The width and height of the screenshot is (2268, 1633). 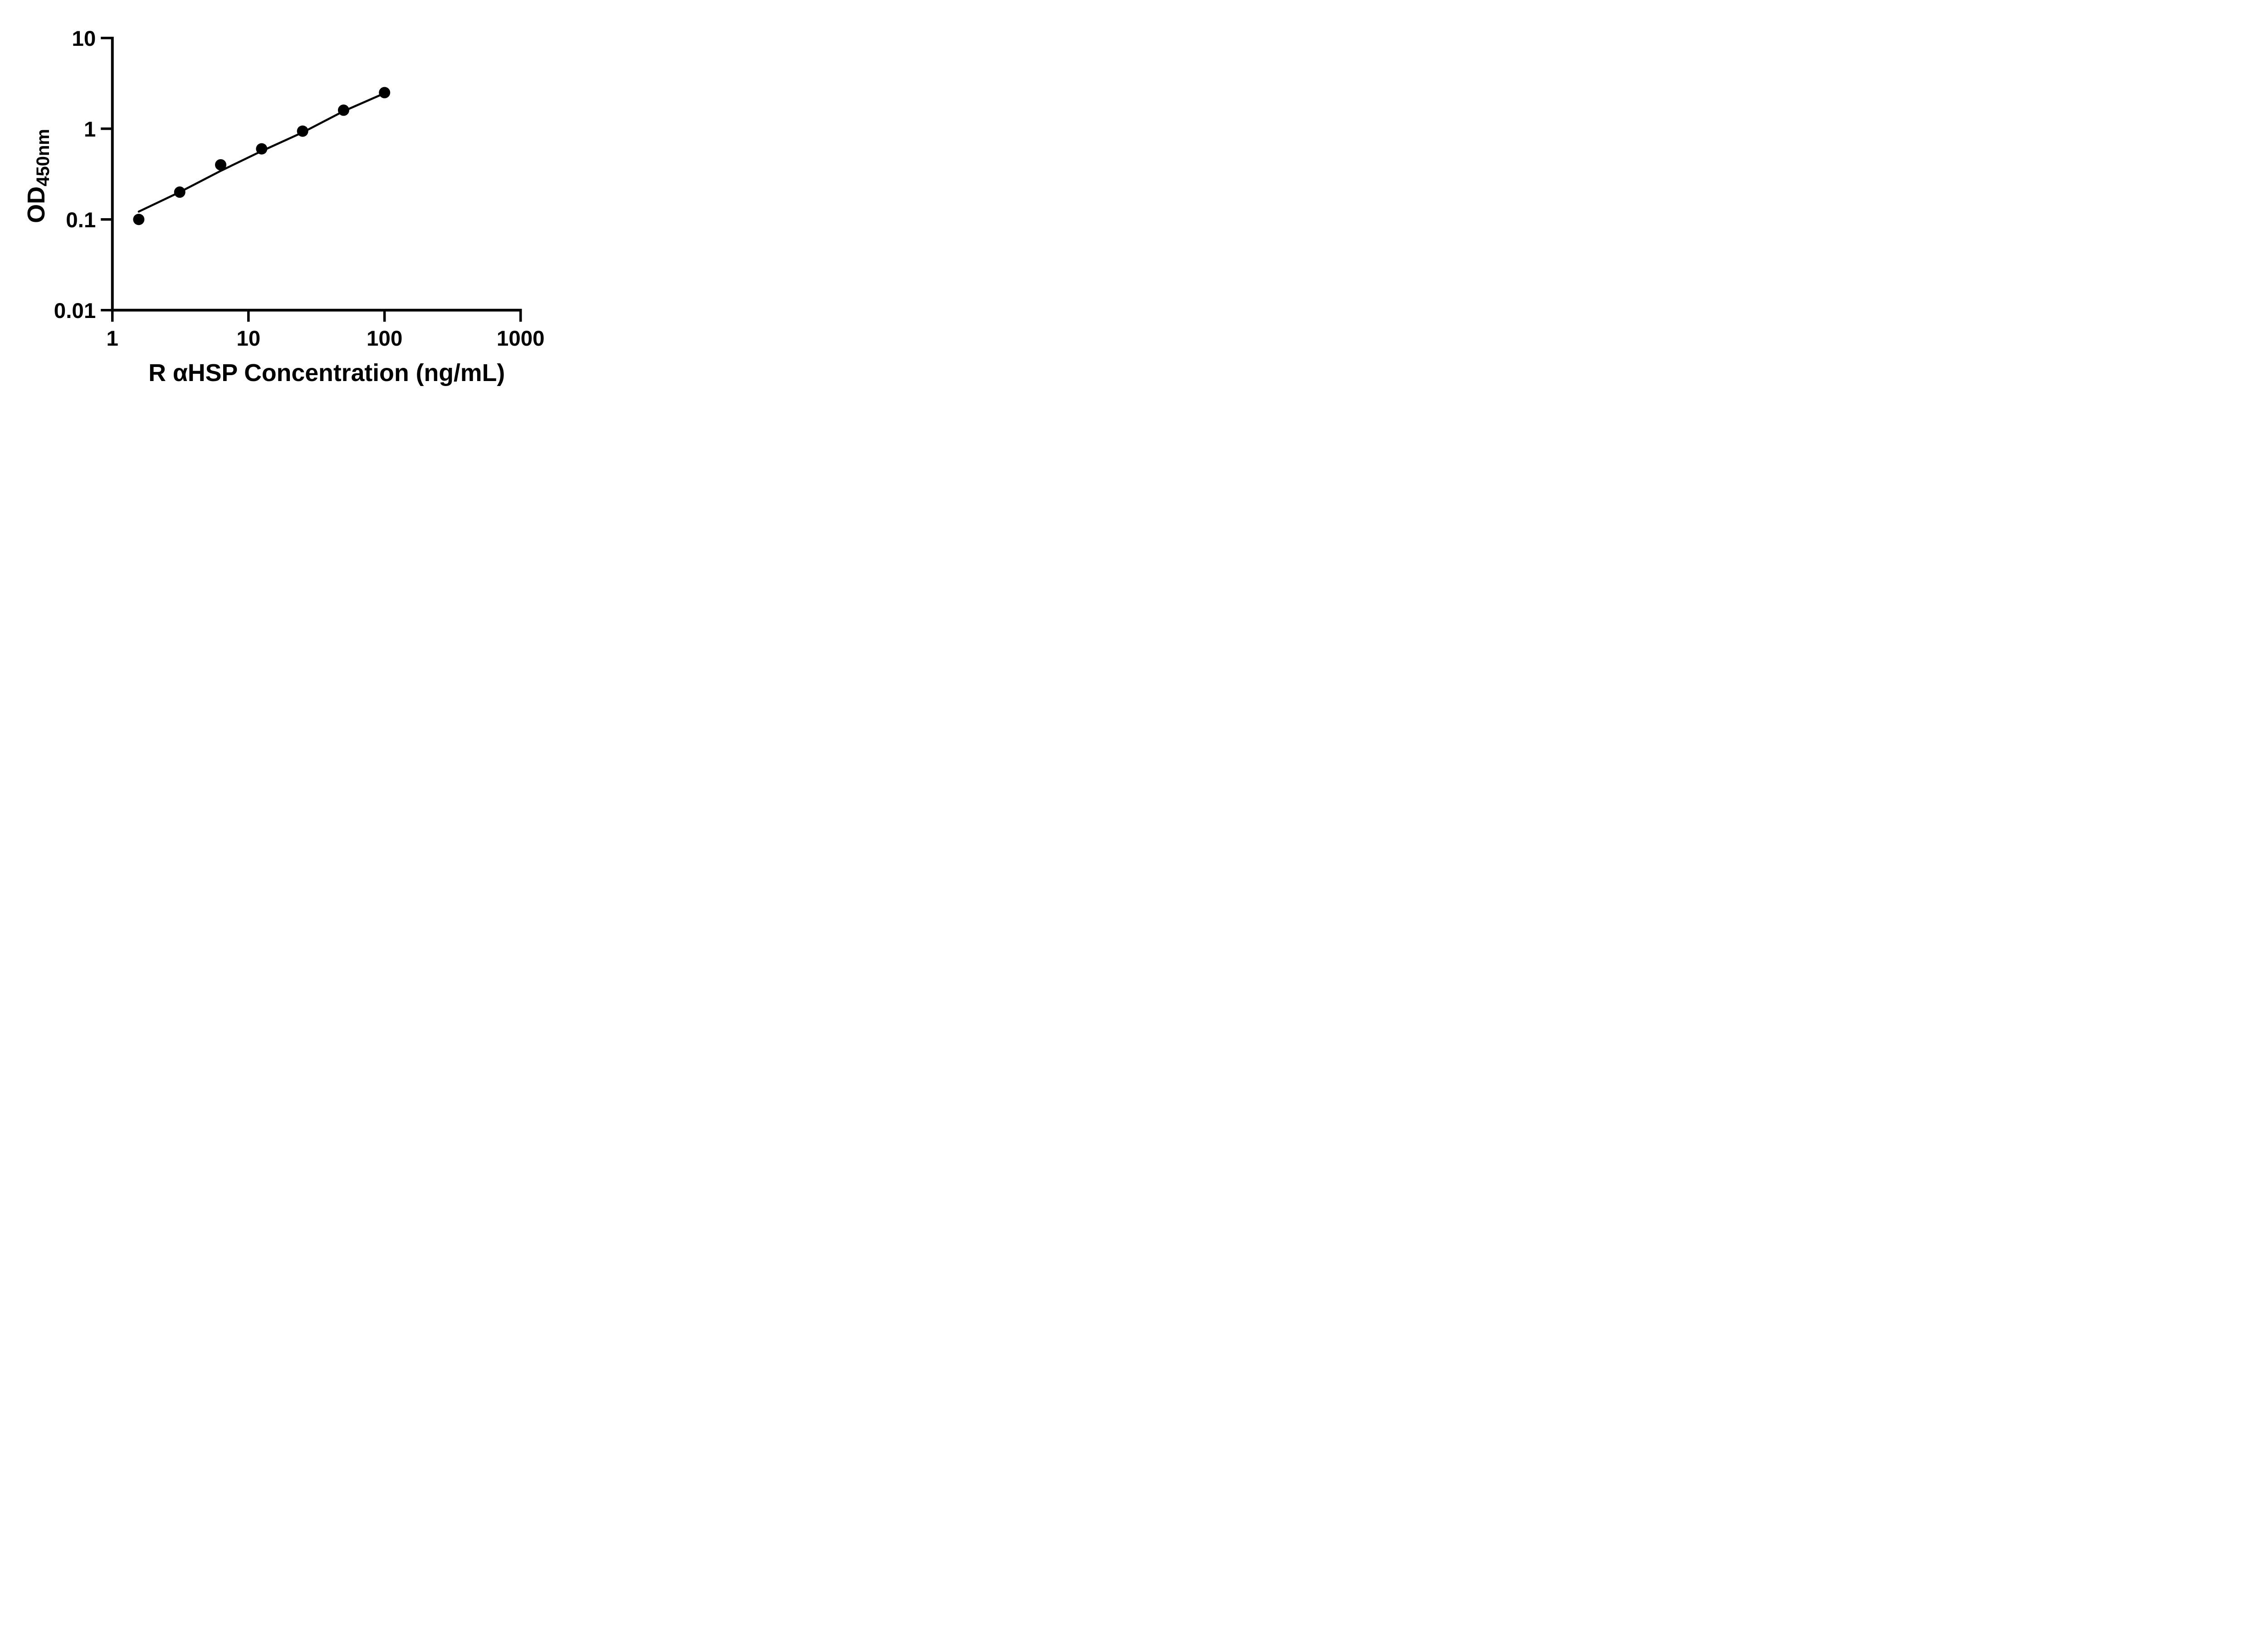 What do you see at coordinates (326, 372) in the screenshot?
I see `x-axis-title: R αHSP Concentration (ng/mL)` at bounding box center [326, 372].